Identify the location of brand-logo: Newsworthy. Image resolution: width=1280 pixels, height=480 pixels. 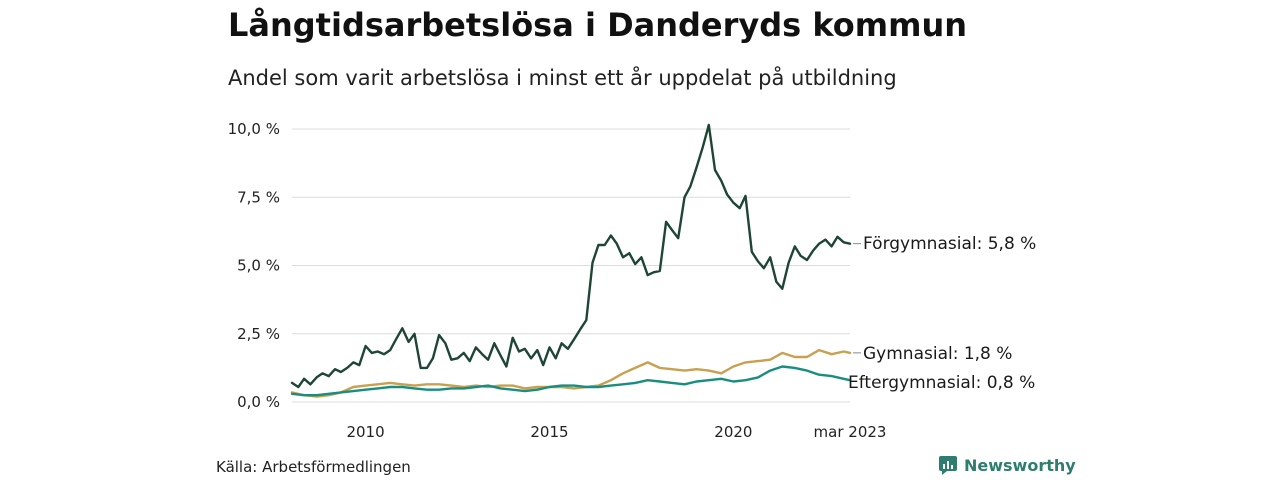
(1007, 465).